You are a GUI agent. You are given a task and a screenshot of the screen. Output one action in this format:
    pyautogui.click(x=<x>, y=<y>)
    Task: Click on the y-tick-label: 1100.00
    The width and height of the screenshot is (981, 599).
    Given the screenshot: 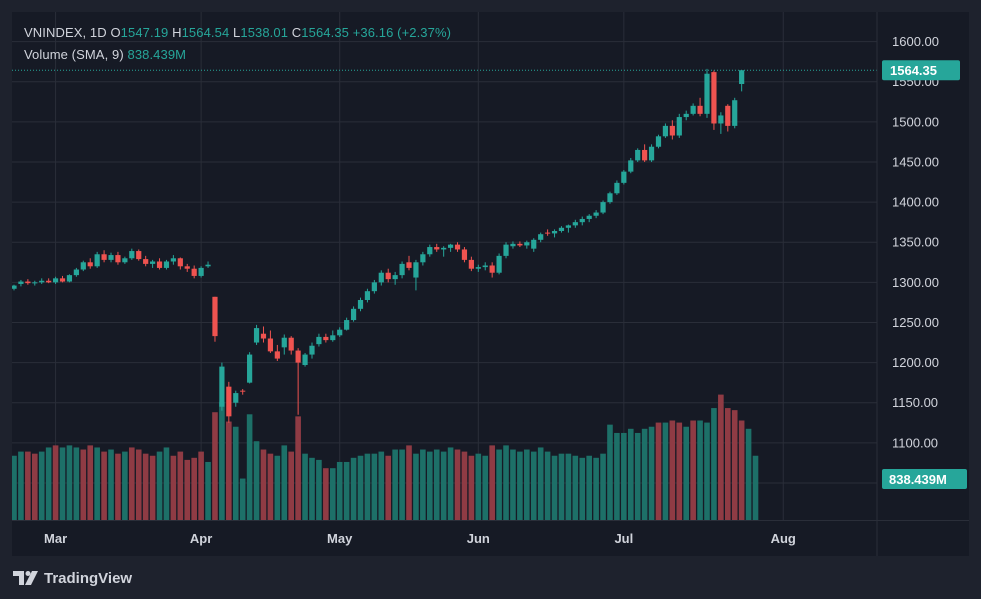 What is the action you would take?
    pyautogui.click(x=915, y=442)
    